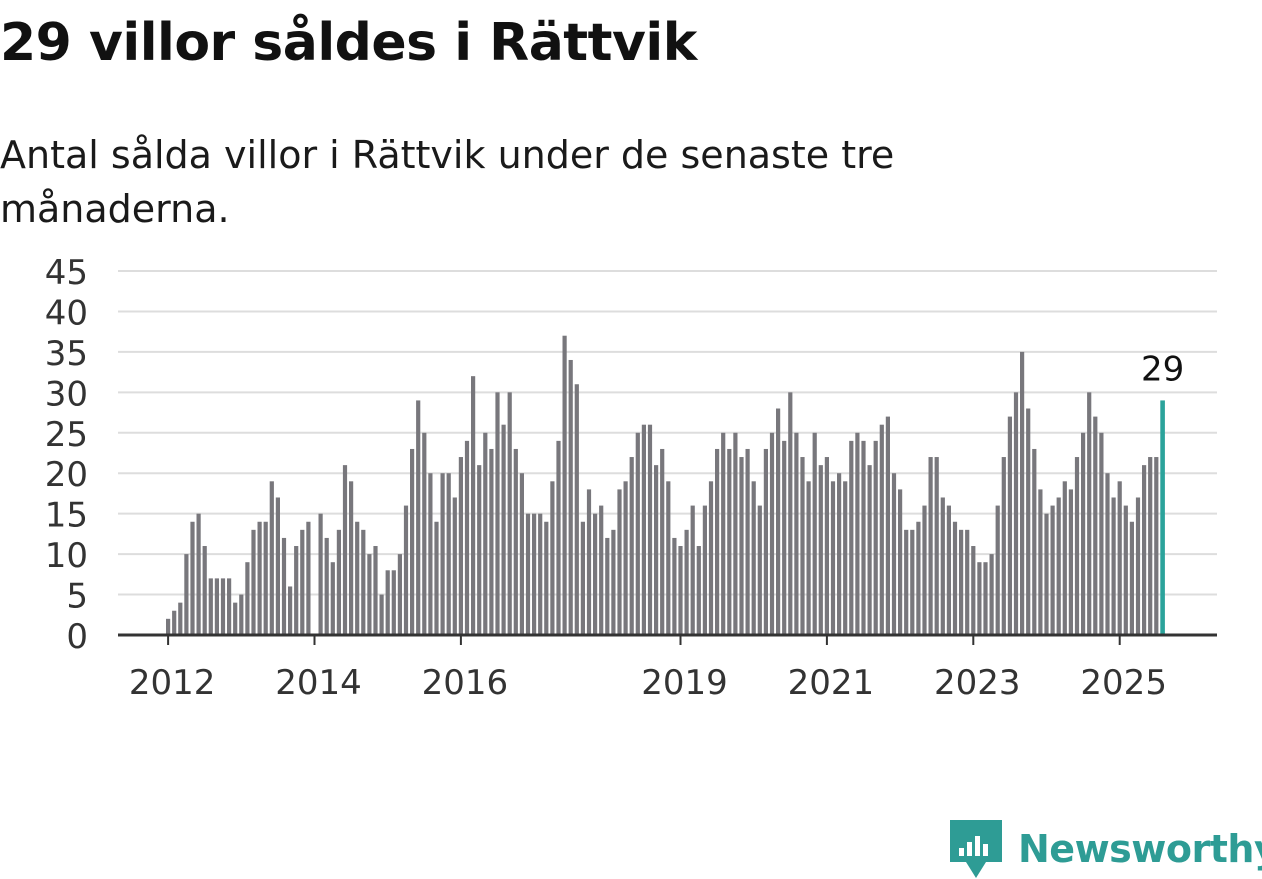  Describe the element at coordinates (831, 683) in the screenshot. I see `x-tick-label: 2021` at that location.